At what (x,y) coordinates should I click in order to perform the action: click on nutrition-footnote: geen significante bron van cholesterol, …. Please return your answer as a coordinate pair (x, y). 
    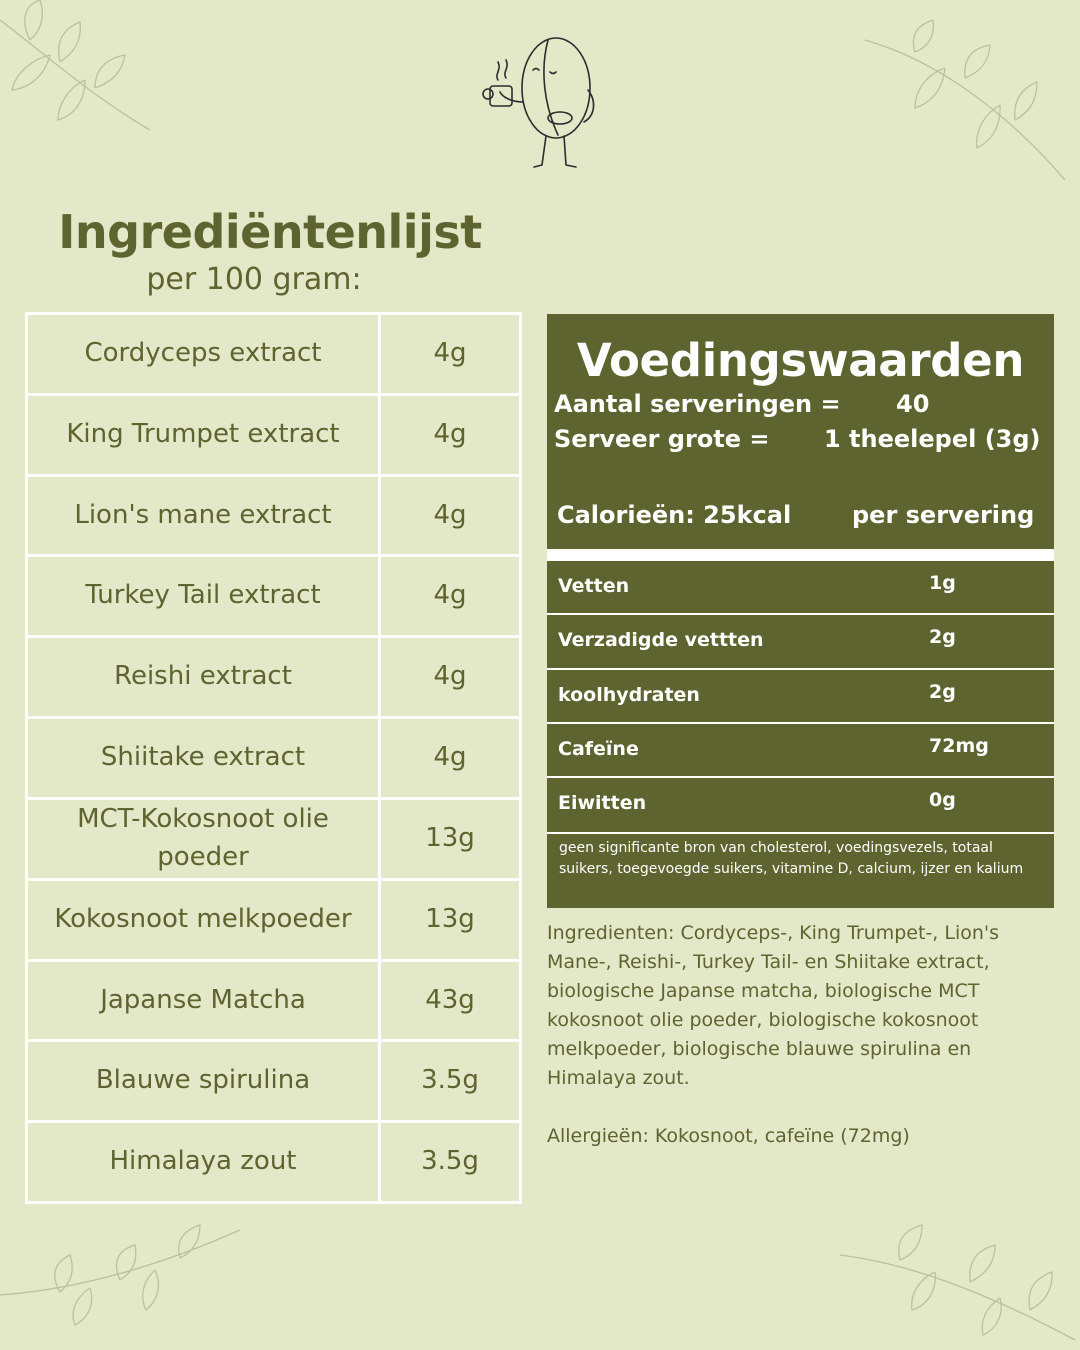
    Looking at the image, I should click on (800, 870).